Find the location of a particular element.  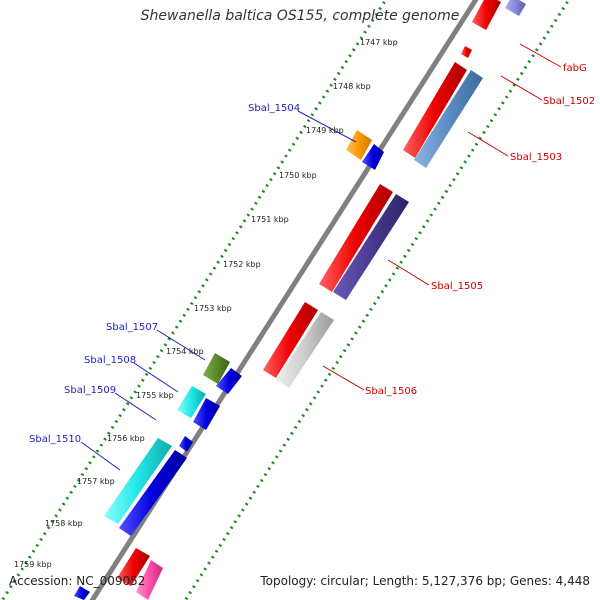

gene-label-fabG: fabG is located at coordinates (575, 68).